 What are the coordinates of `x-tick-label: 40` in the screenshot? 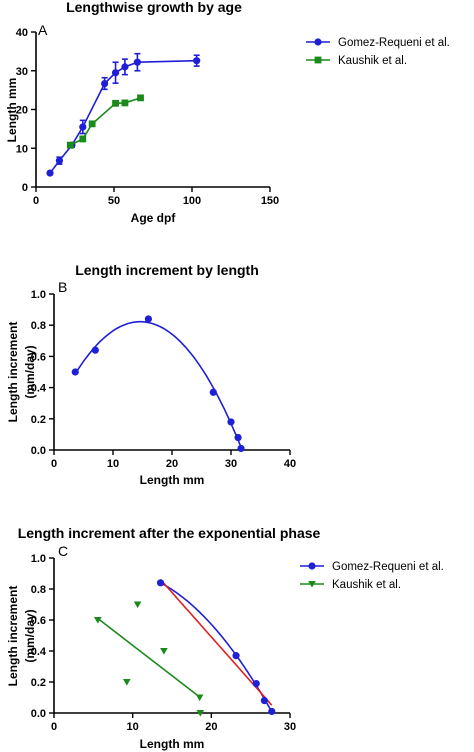 It's located at (290, 464).